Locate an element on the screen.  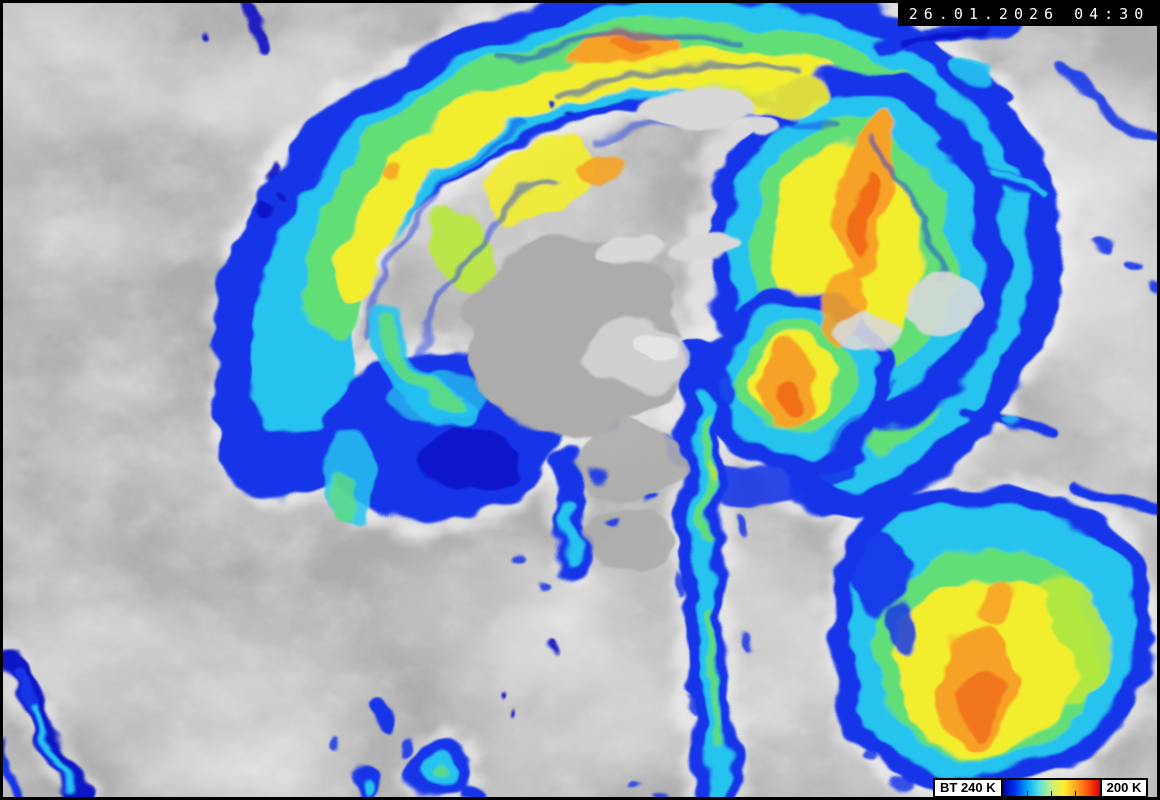
south-fringe-specks is located at coordinates (621, 497).